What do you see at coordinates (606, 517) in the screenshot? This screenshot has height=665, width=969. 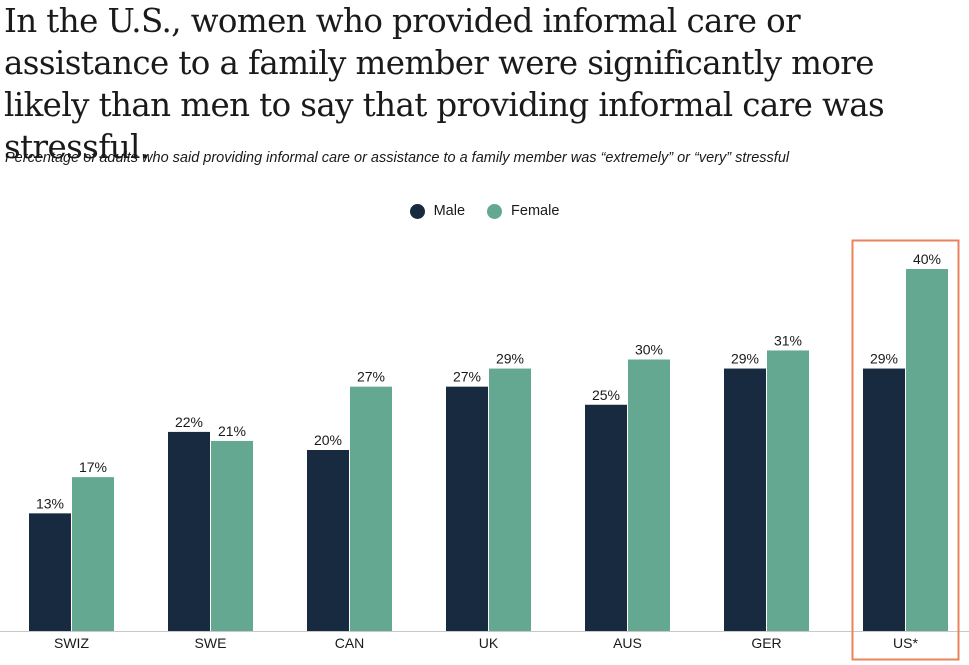 I see `bar-aus-male` at bounding box center [606, 517].